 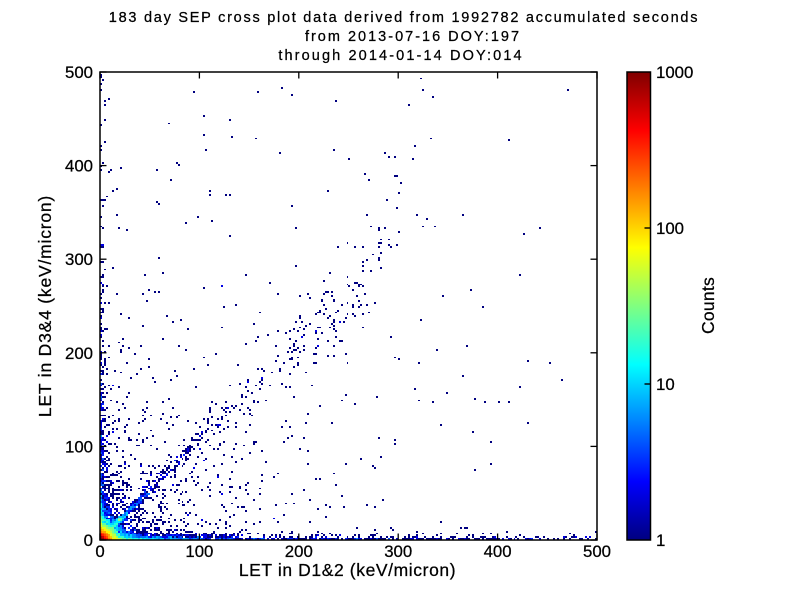 What do you see at coordinates (413, 37) in the screenshot?
I see `svg-text: from 2013-07-16 DOY:197` at bounding box center [413, 37].